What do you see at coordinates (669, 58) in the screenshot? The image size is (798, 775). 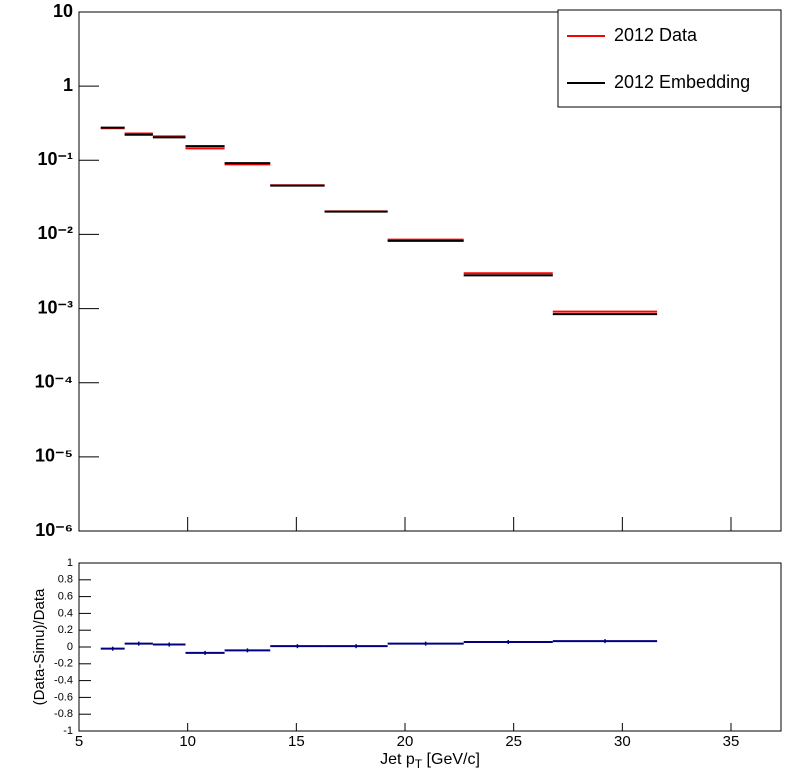 I see `legend-box` at bounding box center [669, 58].